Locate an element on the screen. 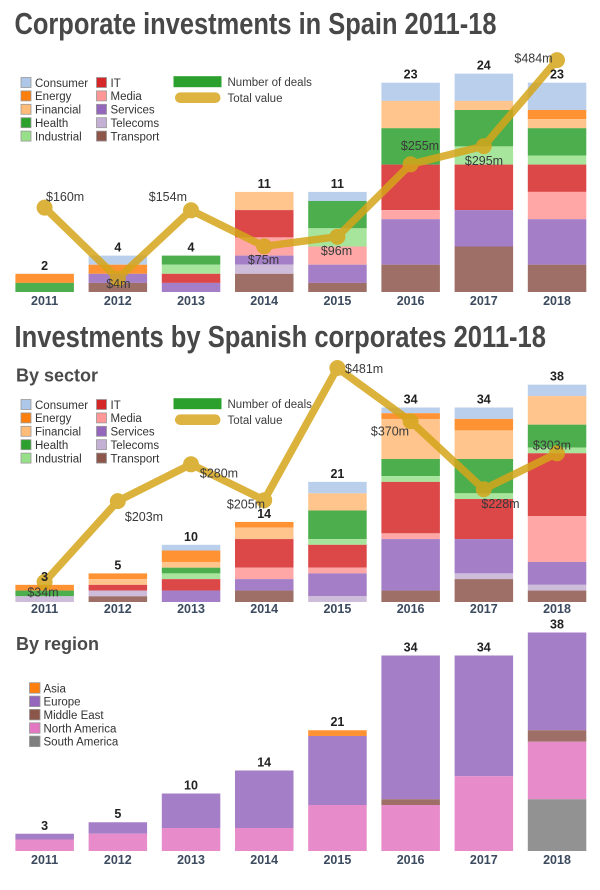 The image size is (600, 890). svg-text: 2 is located at coordinates (44, 266).